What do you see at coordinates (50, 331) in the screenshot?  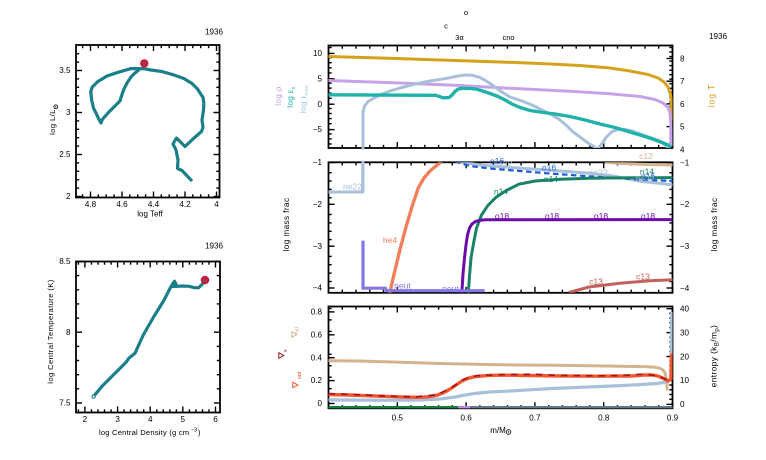 I see `svg-text: log Central Temperature (K)` at bounding box center [50, 331].